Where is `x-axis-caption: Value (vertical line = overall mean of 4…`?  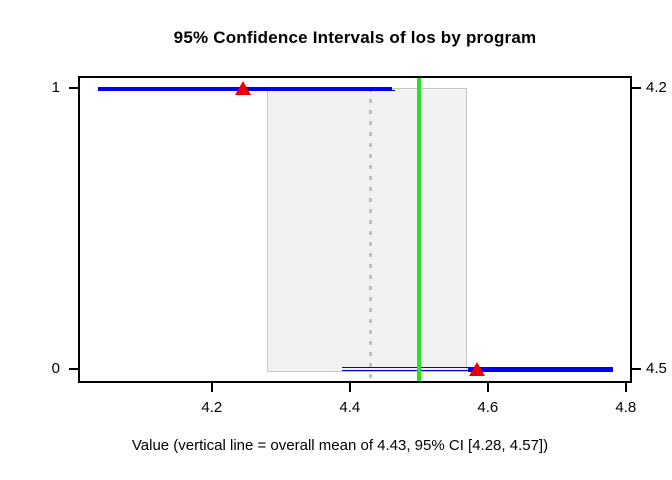
x-axis-caption: Value (vertical line = overall mean of 4… is located at coordinates (340, 445).